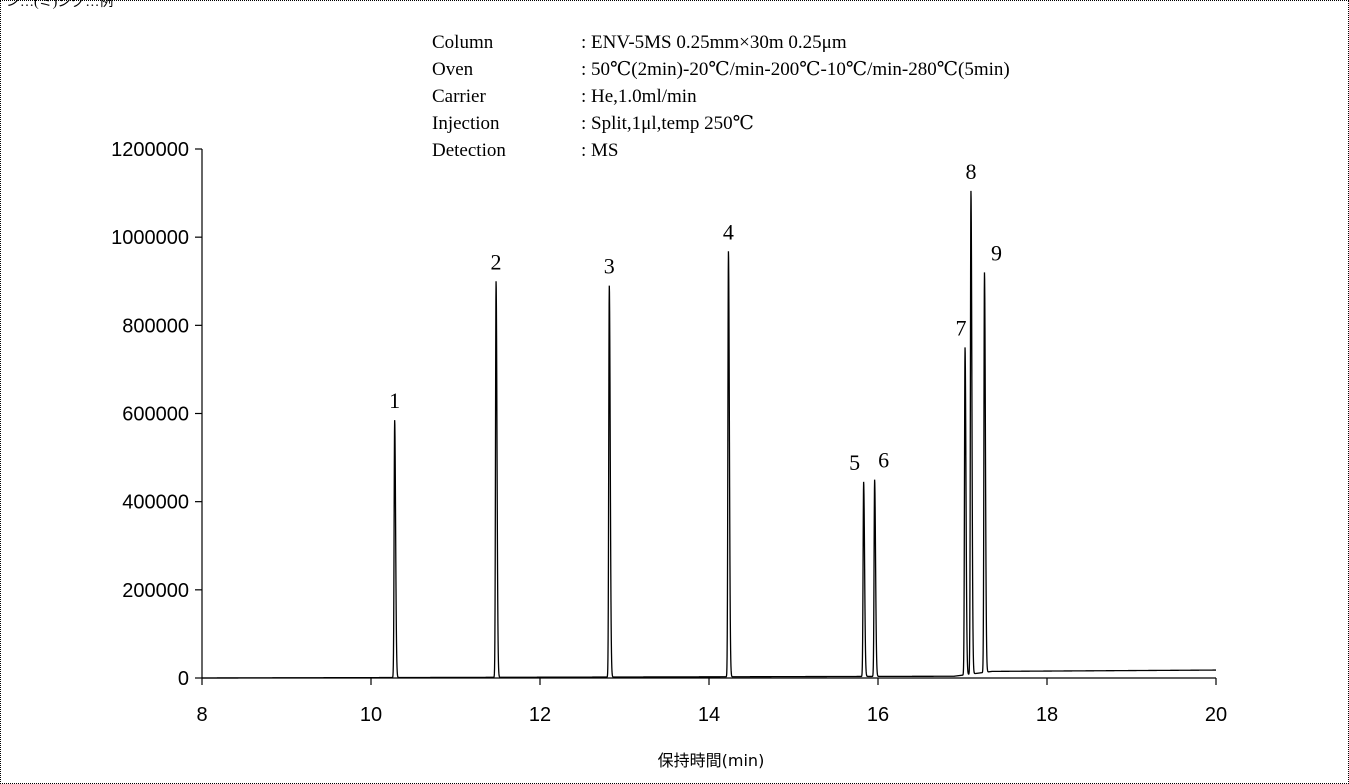  Describe the element at coordinates (453, 69) in the screenshot. I see `condition-name: Oven` at that location.